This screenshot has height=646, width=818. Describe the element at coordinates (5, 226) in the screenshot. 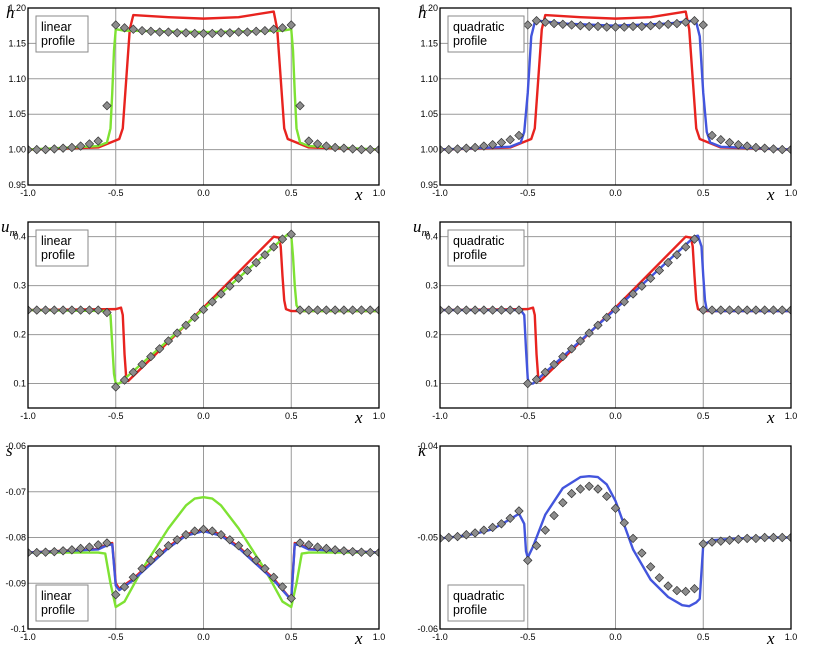

I see `y-axis-label-main: u` at that location.